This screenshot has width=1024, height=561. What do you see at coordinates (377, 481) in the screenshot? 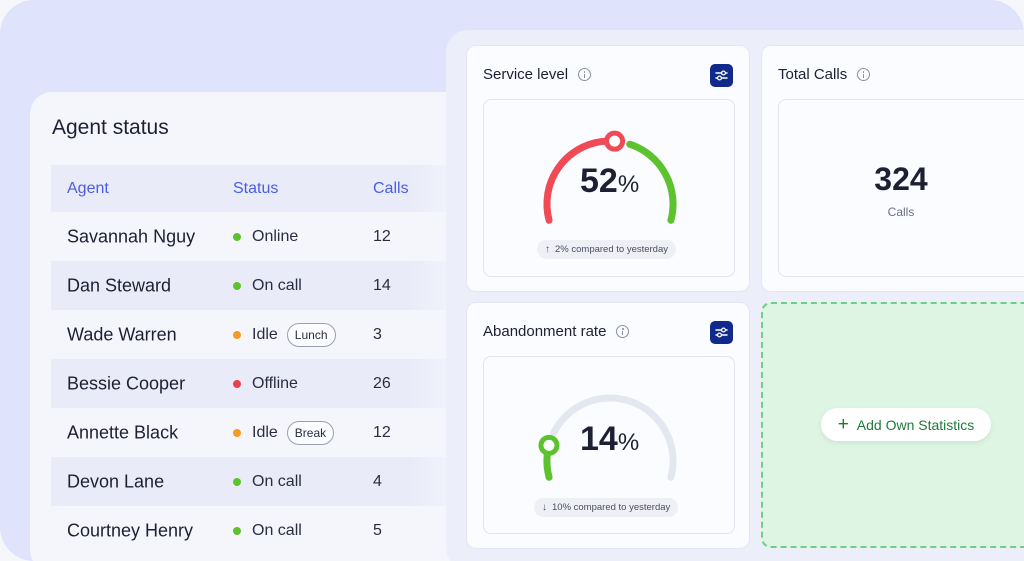
I see `agent-calls: 4` at bounding box center [377, 481].